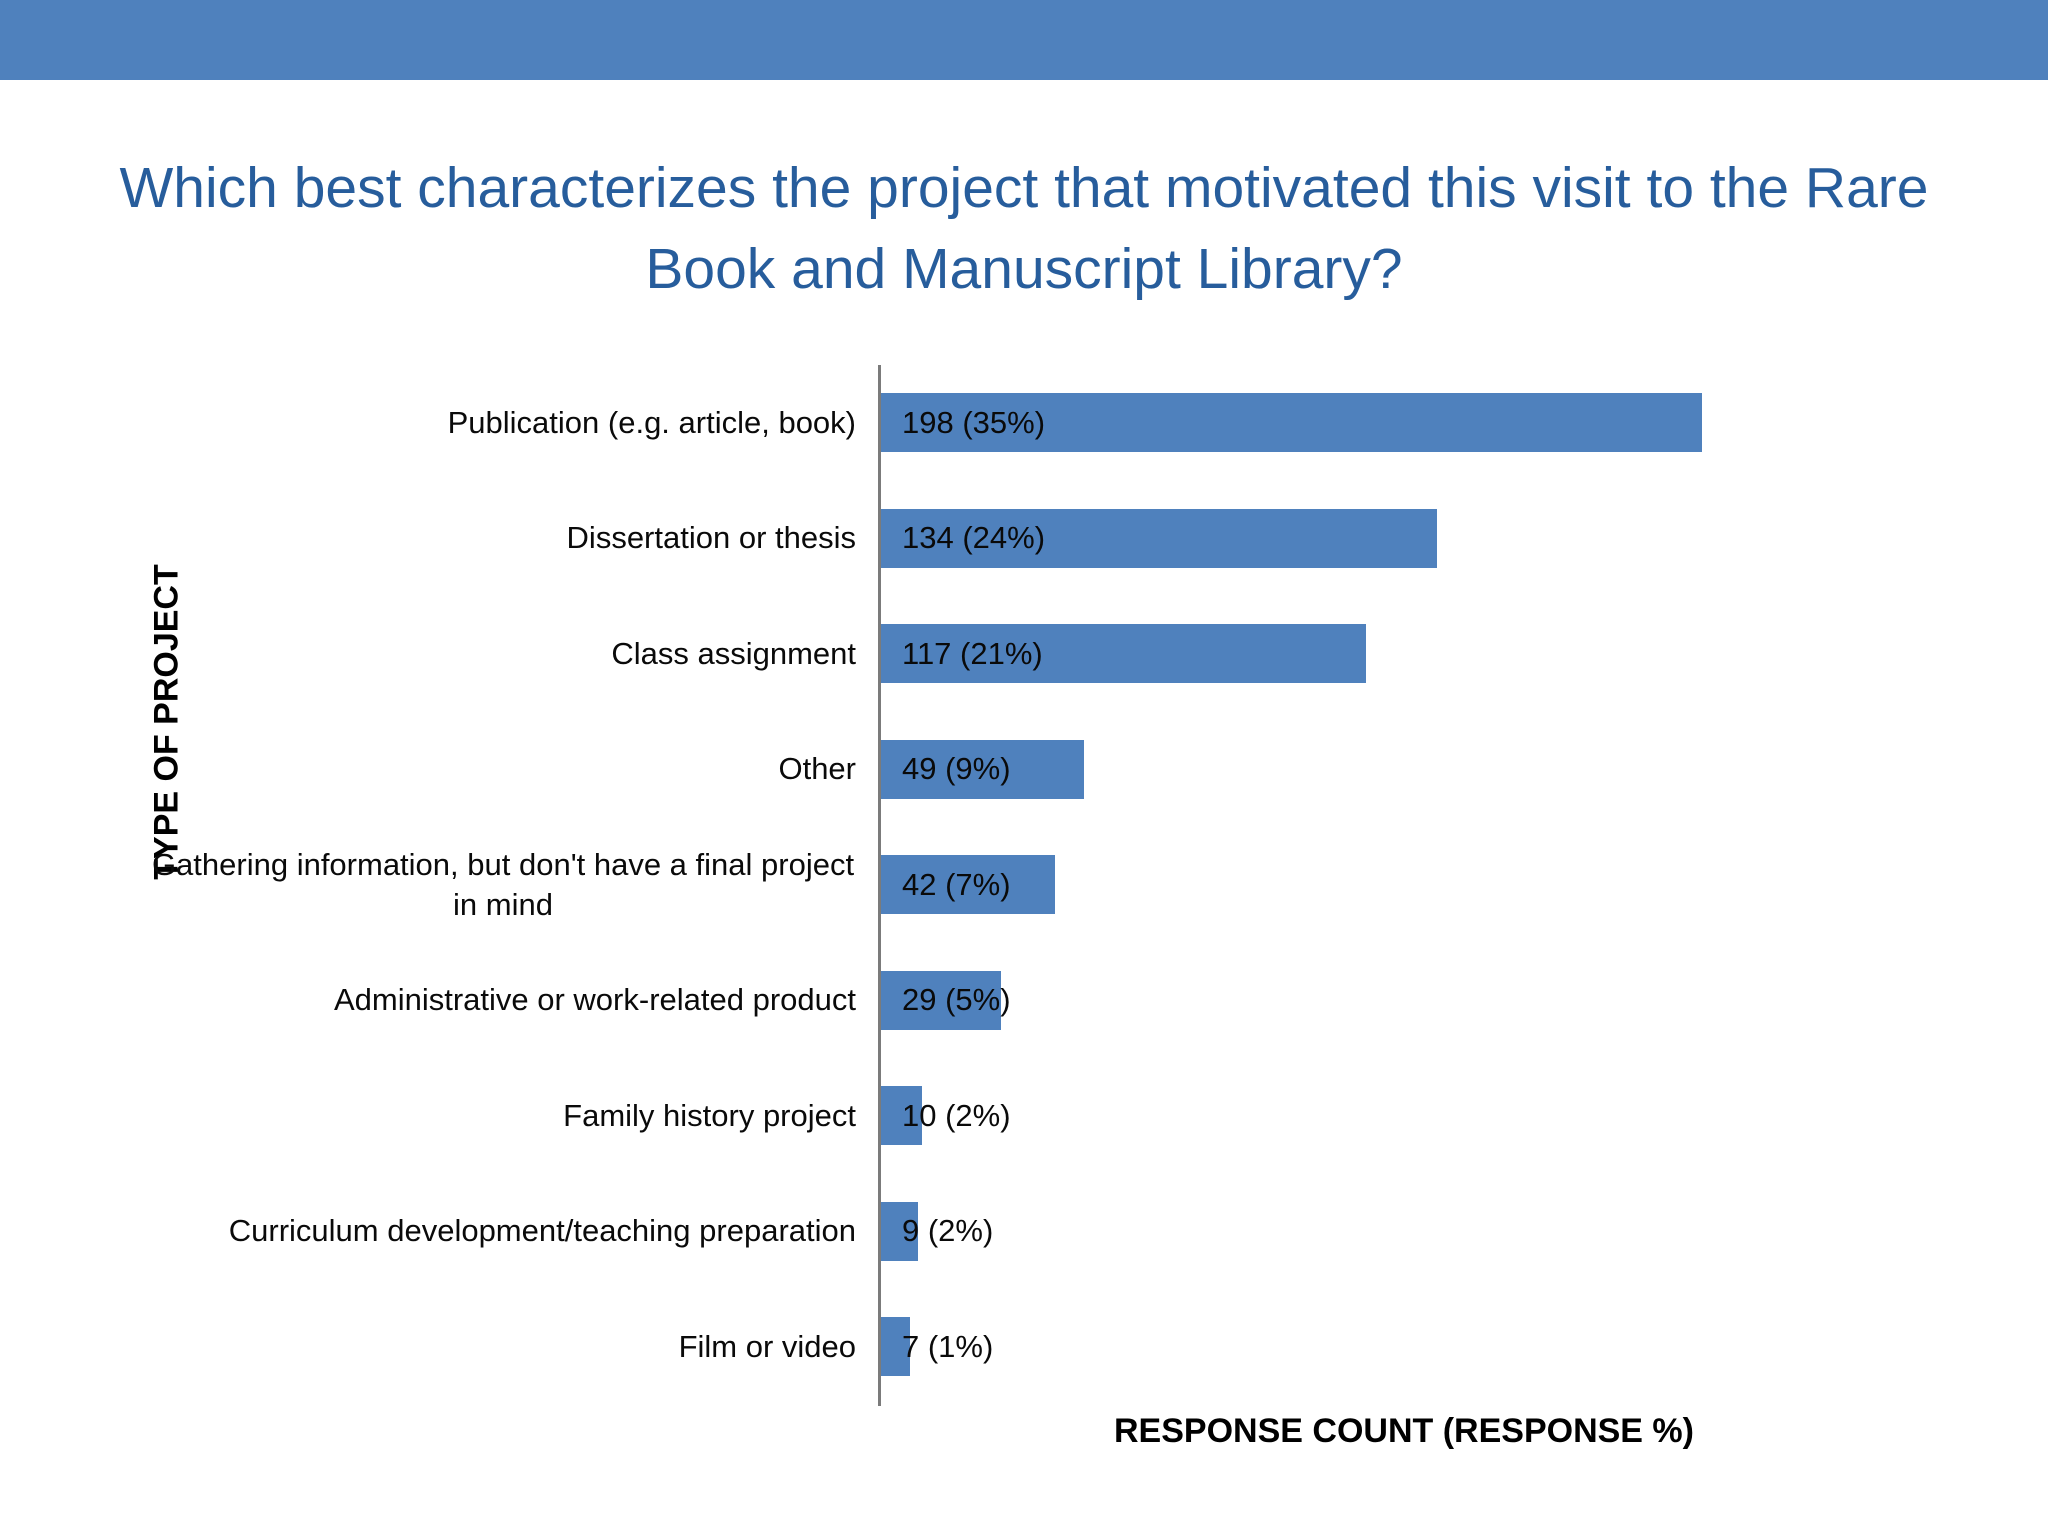 The image size is (2048, 1536). I want to click on value-label: 9 (2%), so click(948, 1230).